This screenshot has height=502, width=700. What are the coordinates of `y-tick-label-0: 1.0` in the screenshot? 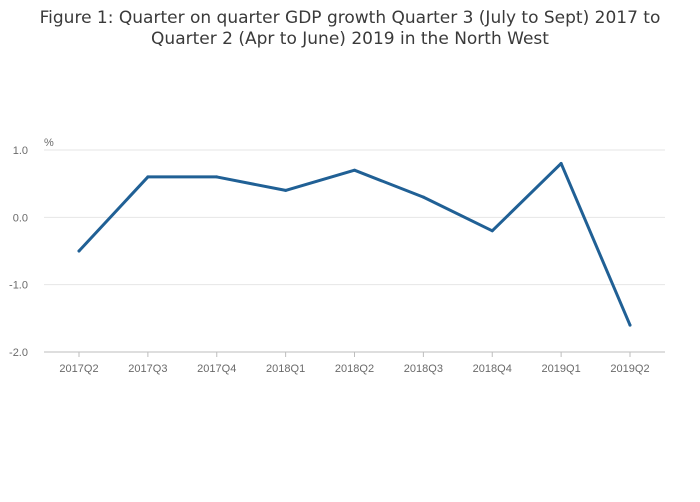 It's located at (20, 151).